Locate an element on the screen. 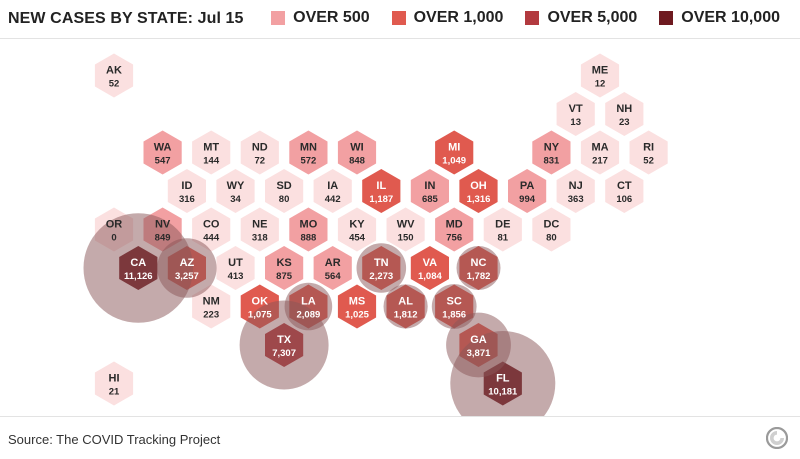 The width and height of the screenshot is (800, 459). state-abbr: NM is located at coordinates (211, 302).